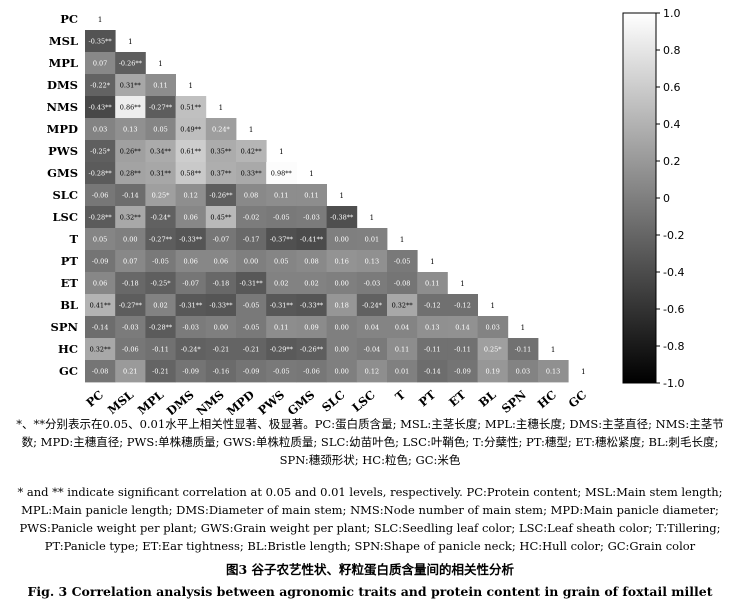 Image resolution: width=740 pixels, height=607 pixels. Describe the element at coordinates (462, 372) in the screenshot. I see `cell-value-label: -0.09` at that location.